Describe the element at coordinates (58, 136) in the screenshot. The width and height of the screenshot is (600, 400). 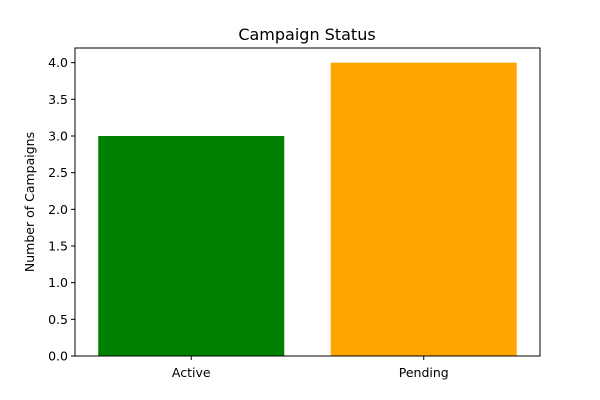
I see `y-tick-label: 3.0` at that location.